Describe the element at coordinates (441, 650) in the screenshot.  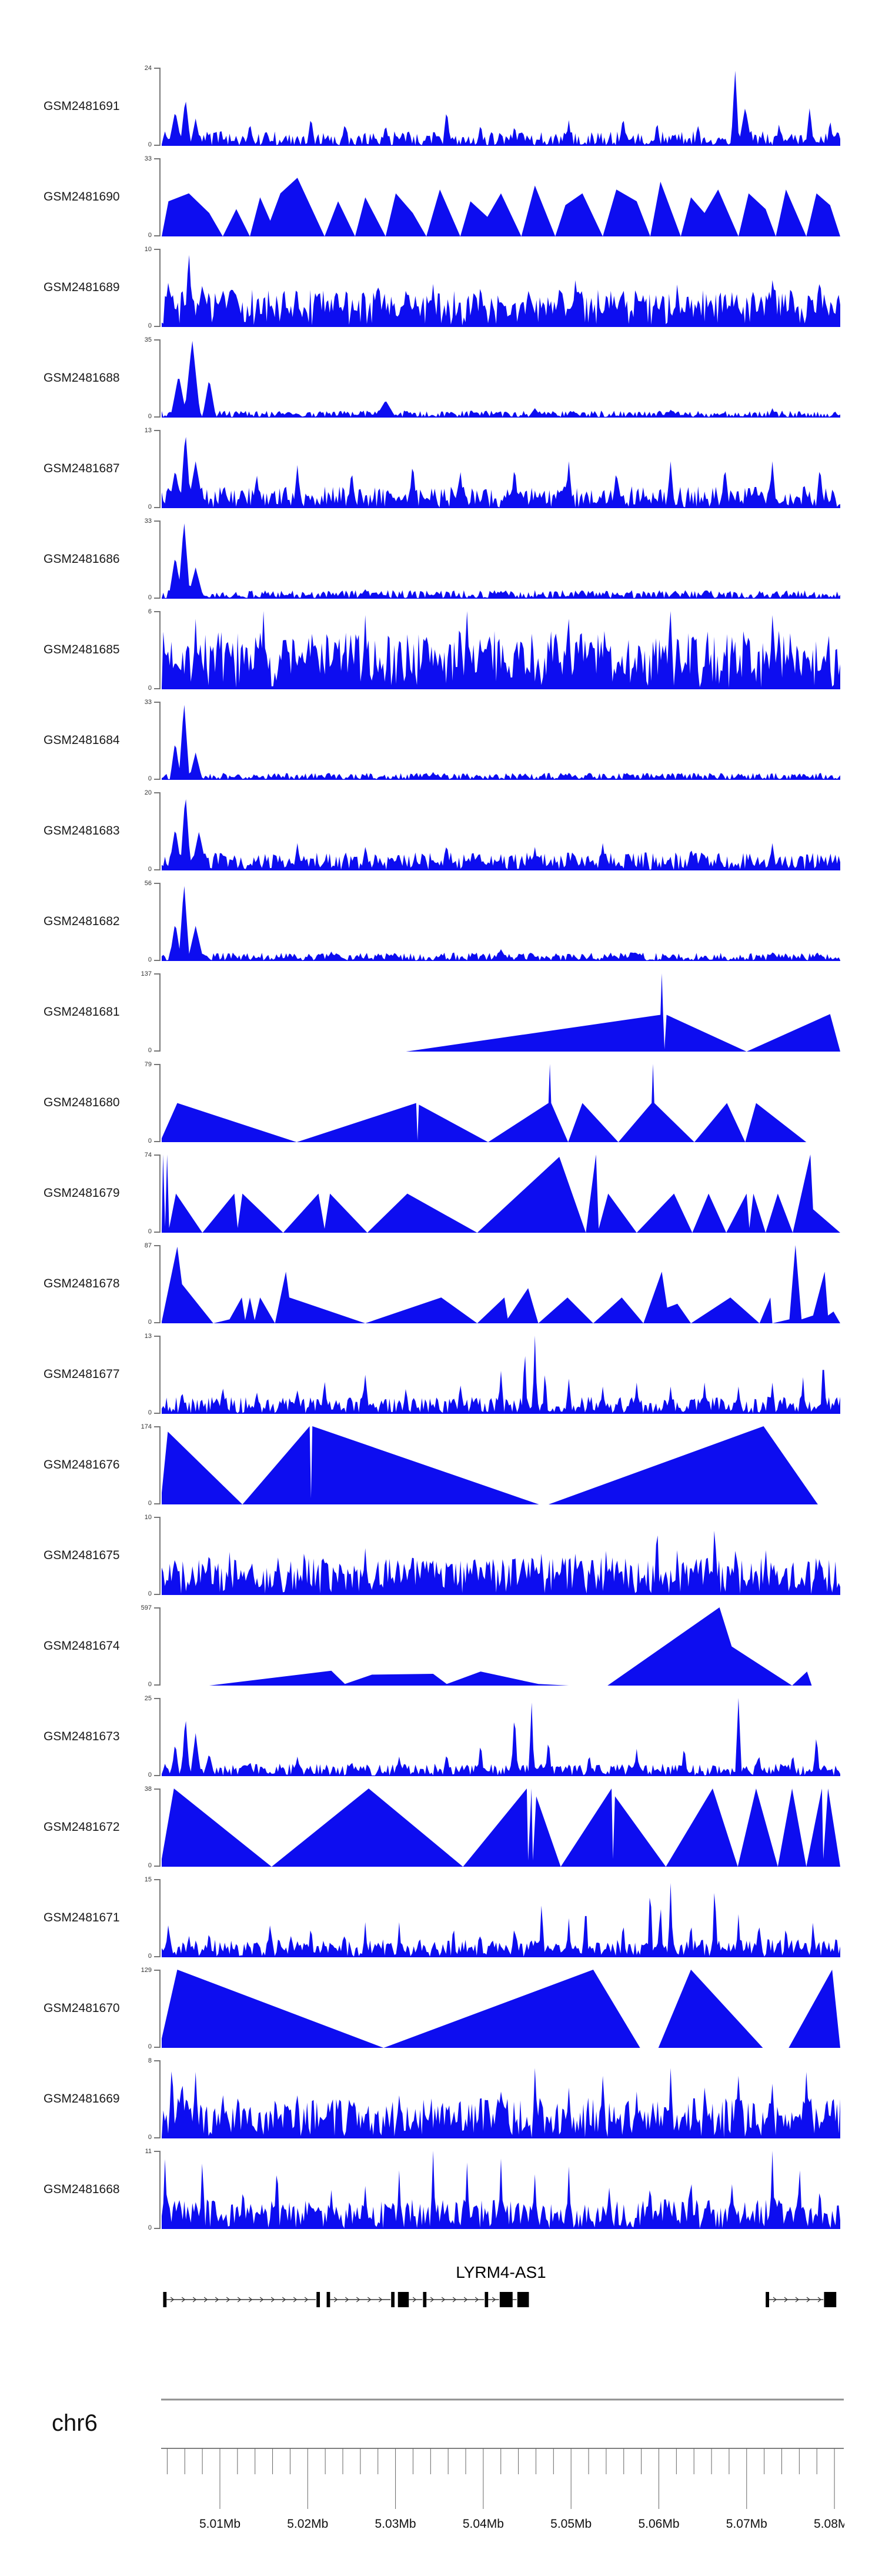
I see `coverage-track-row: GSM2481685 6 0` at that location.